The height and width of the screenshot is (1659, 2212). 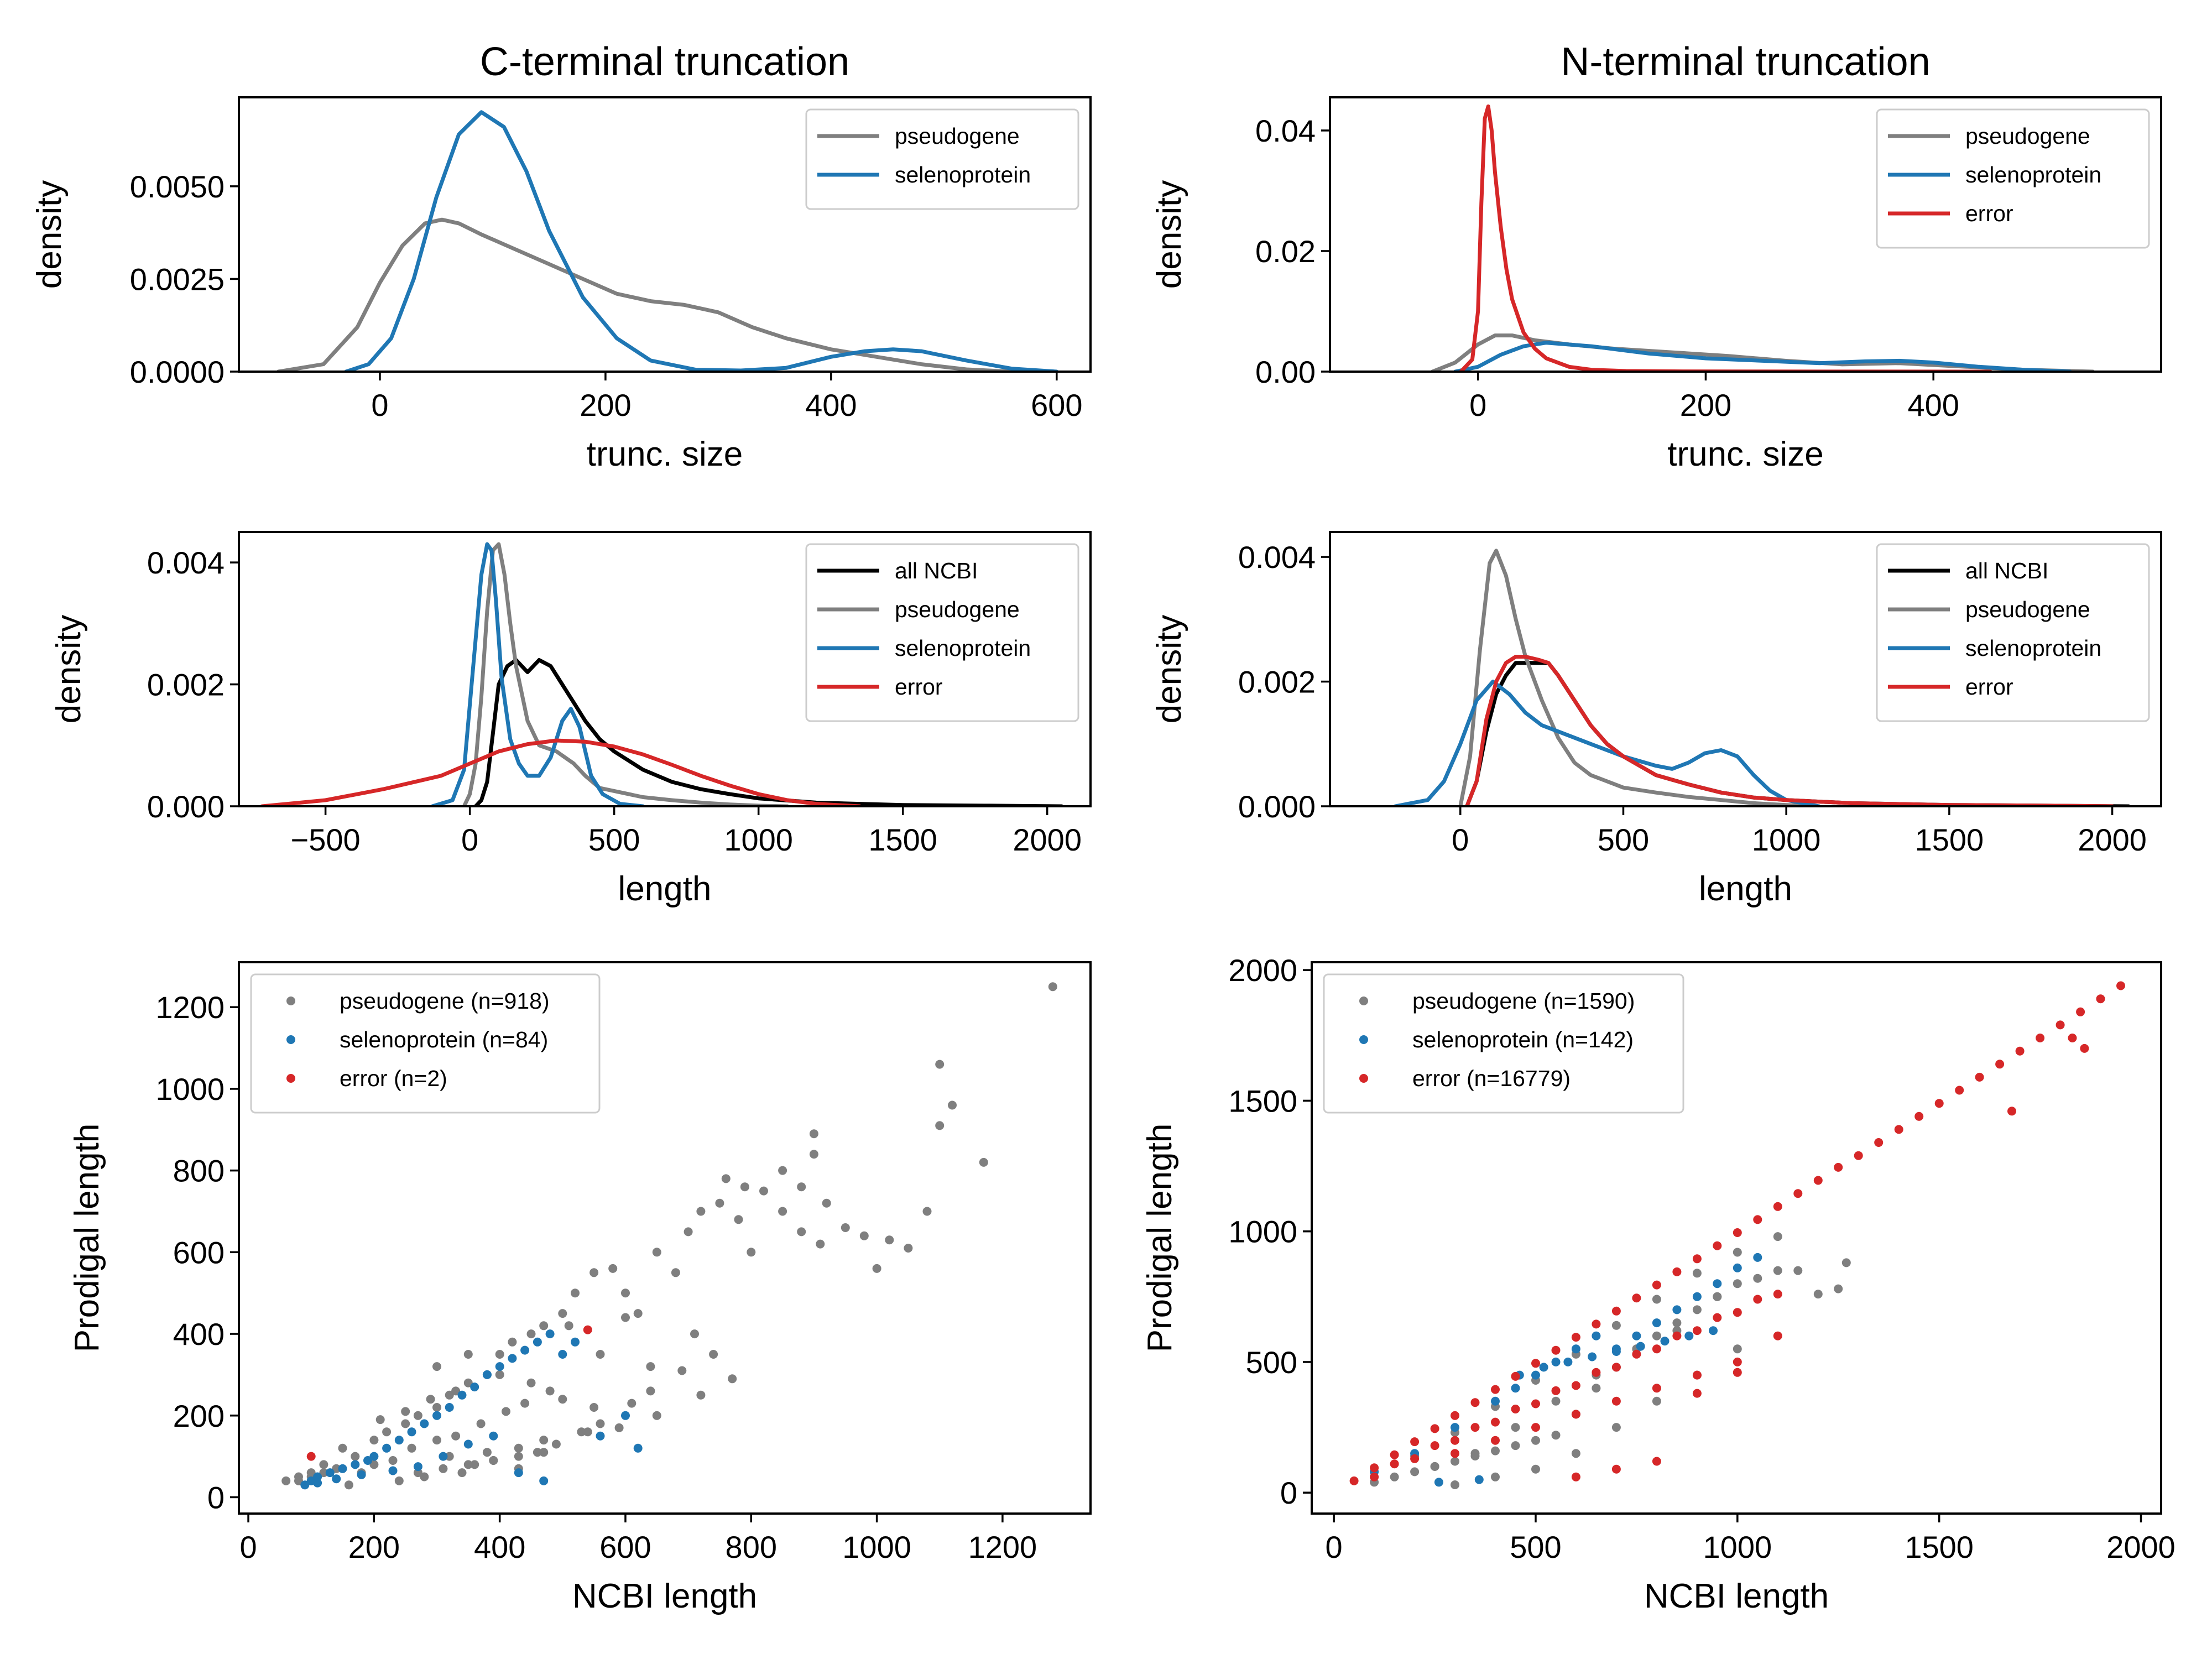 I want to click on x-tick-label: 1000, so click(x=1786, y=840).